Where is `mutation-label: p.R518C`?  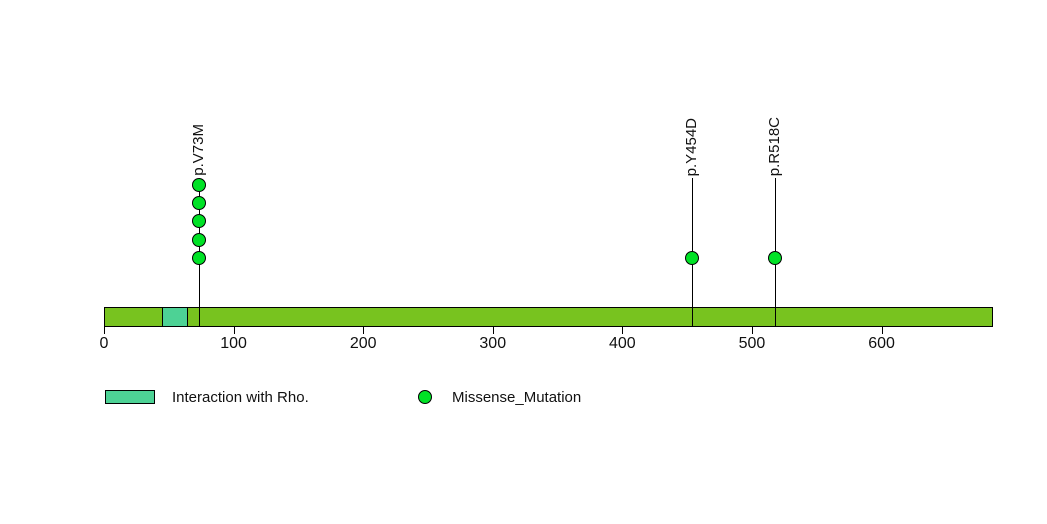 mutation-label: p.R518C is located at coordinates (775, 146).